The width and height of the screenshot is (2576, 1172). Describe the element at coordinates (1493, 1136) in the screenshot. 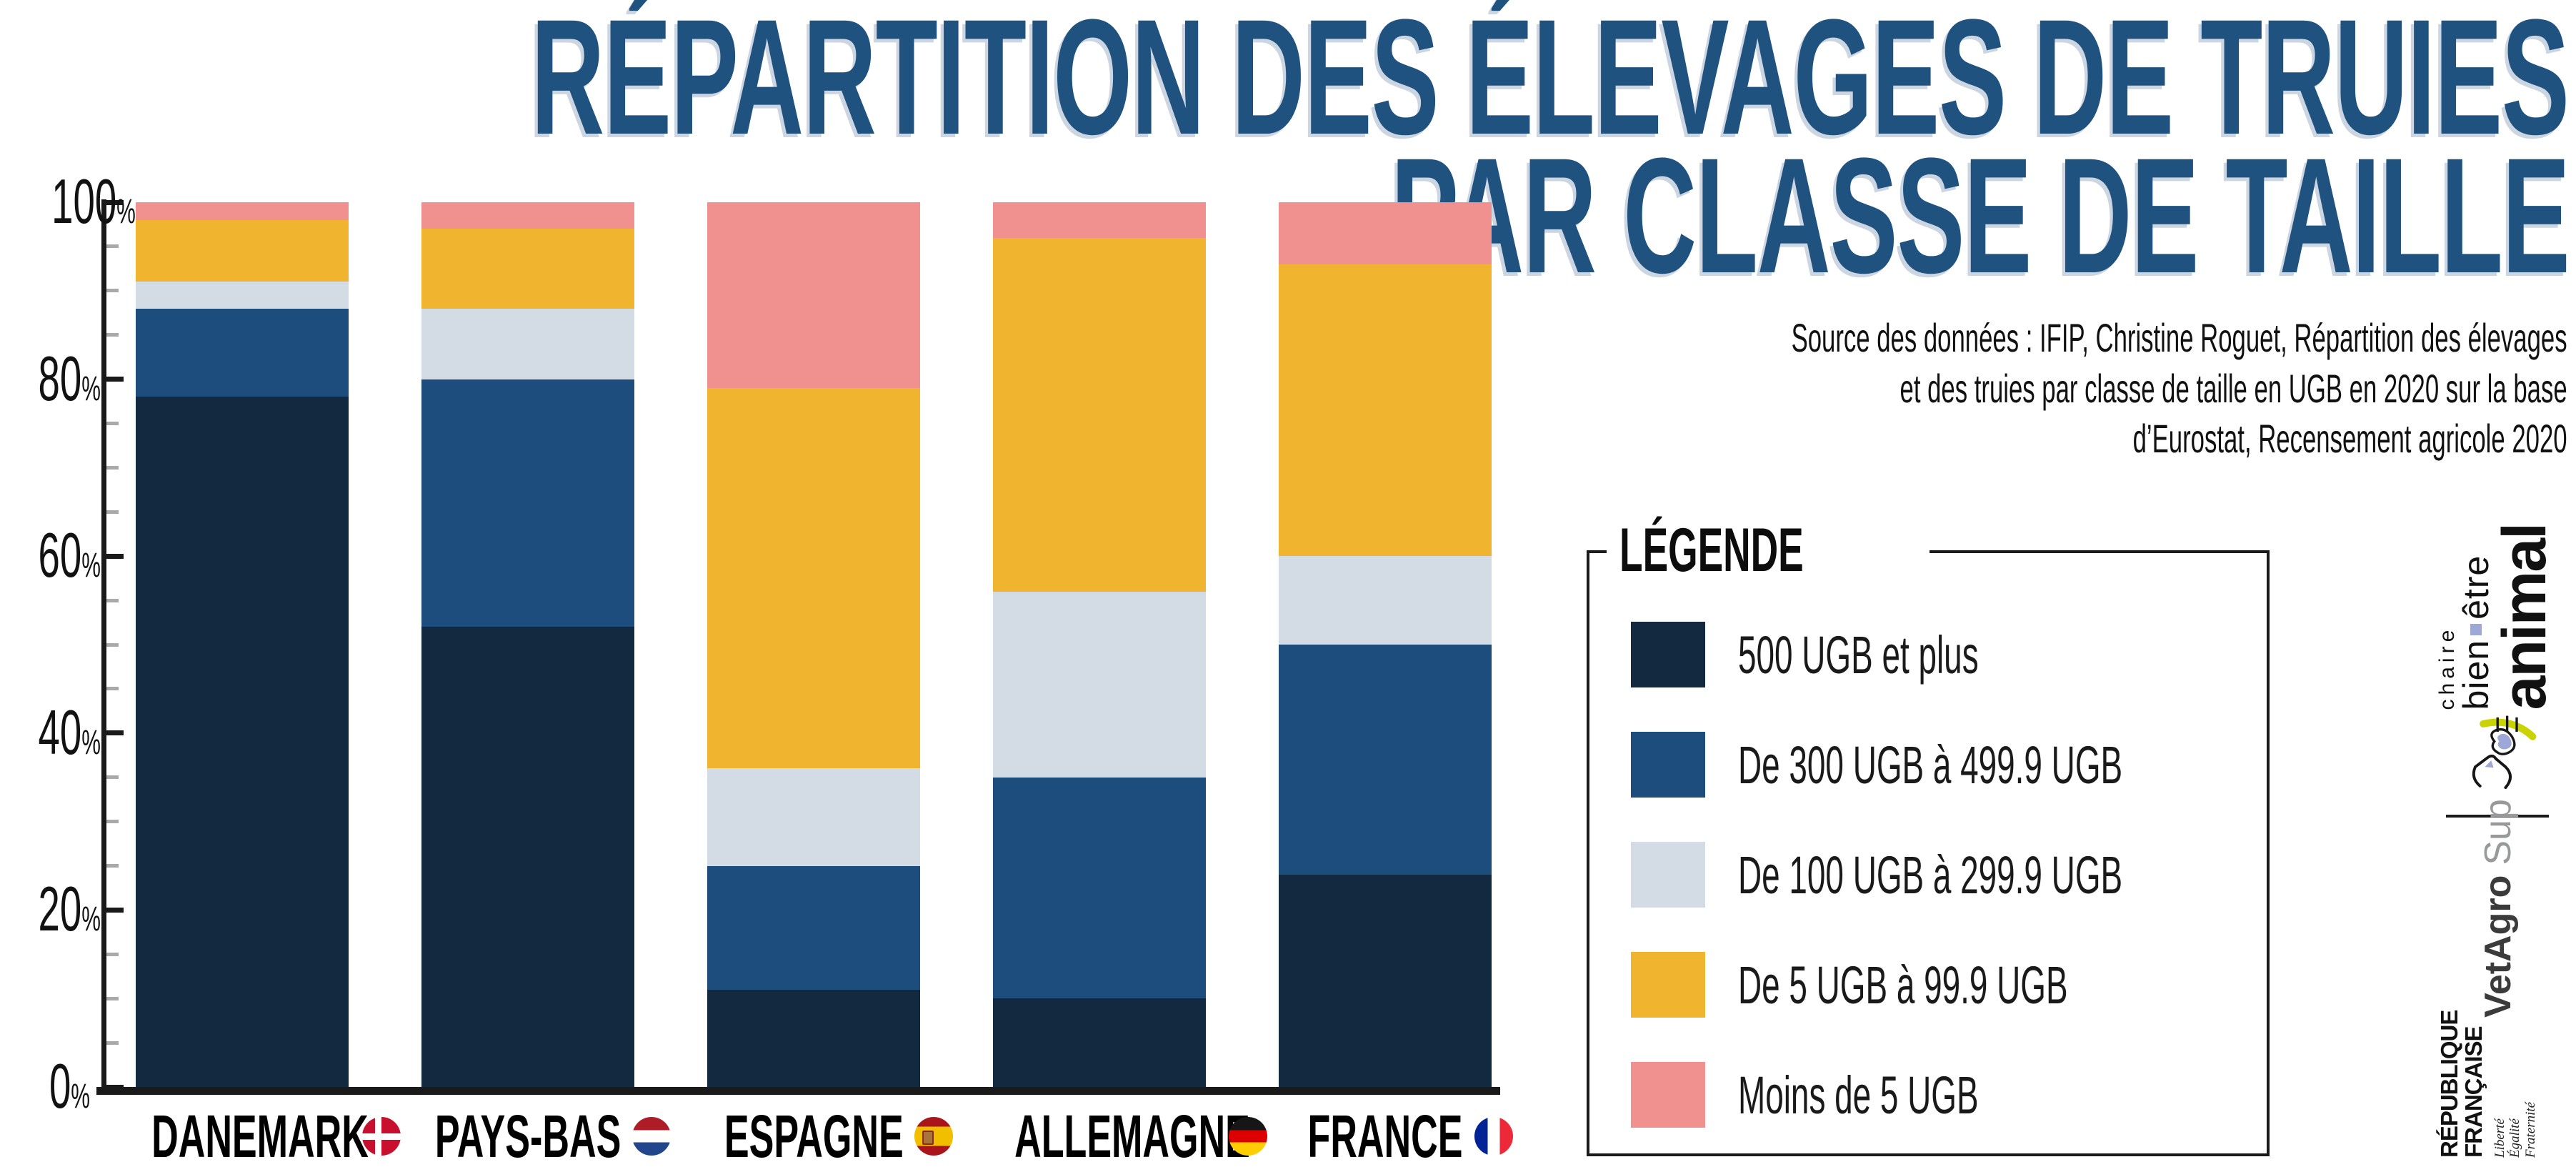

I see `france-flag-icon` at that location.